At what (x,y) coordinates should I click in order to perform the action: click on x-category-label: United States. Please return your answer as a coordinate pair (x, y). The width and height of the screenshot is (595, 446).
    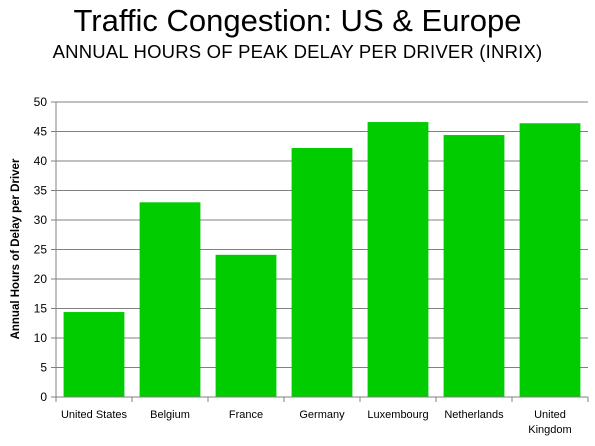
    Looking at the image, I should click on (94, 415).